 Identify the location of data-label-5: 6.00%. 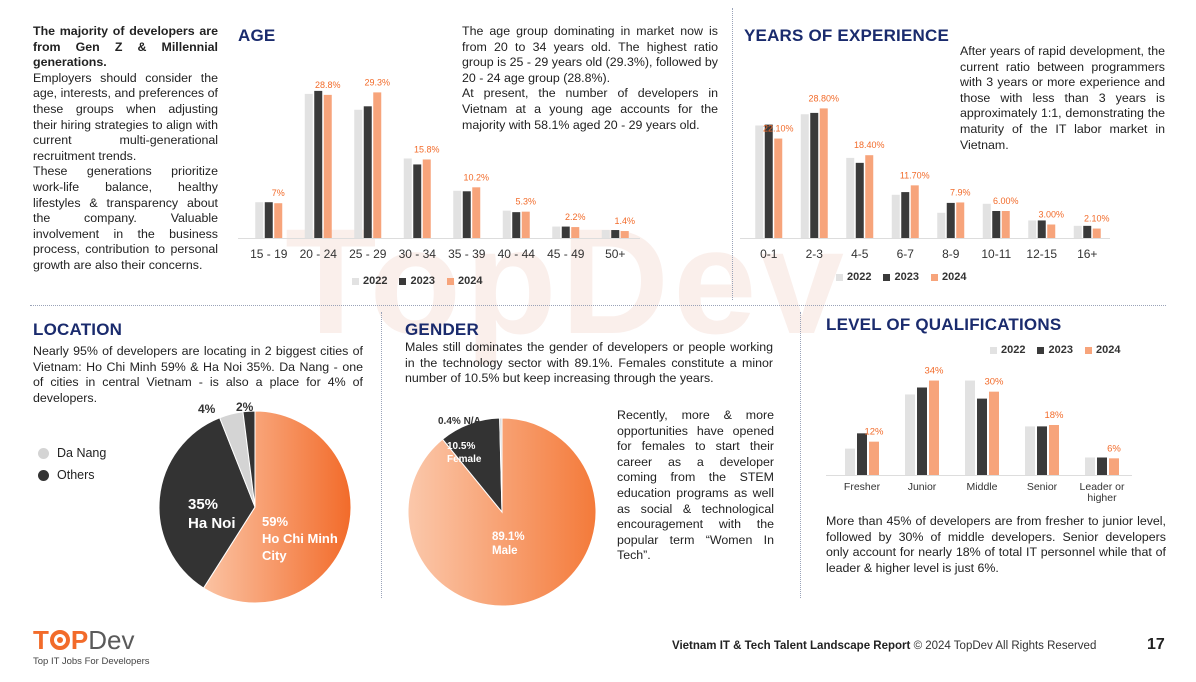
(1006, 201).